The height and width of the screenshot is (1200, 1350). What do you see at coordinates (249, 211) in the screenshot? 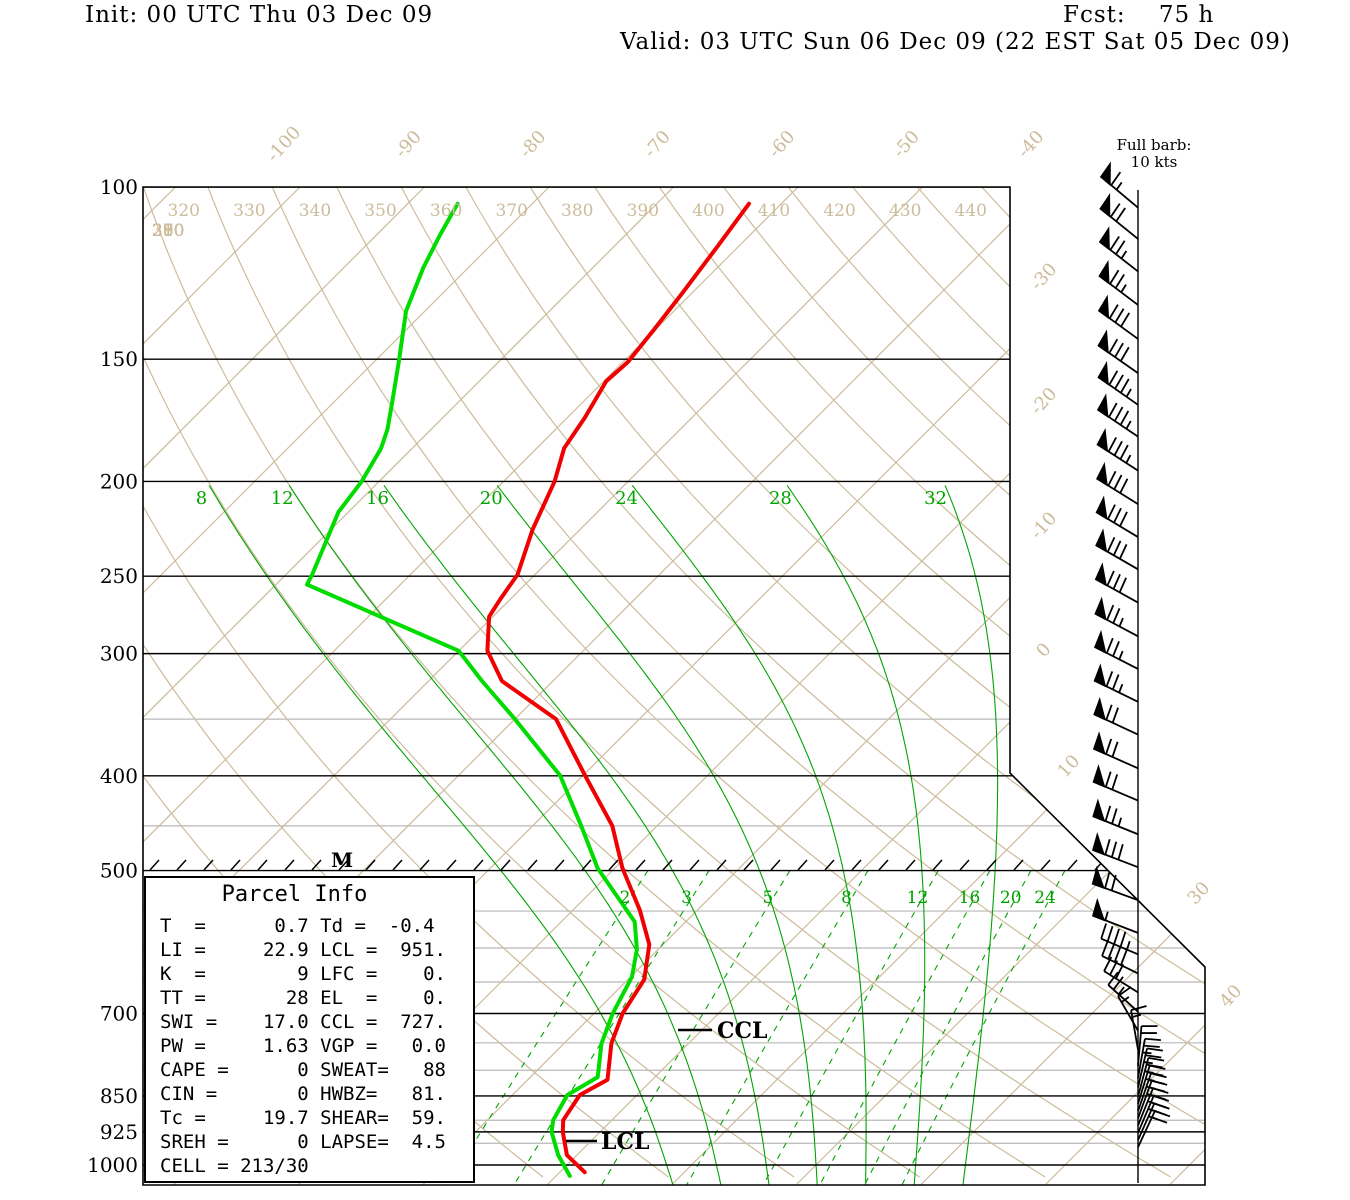
I see `dry-adiabat-top-label-330: 330` at bounding box center [249, 211].